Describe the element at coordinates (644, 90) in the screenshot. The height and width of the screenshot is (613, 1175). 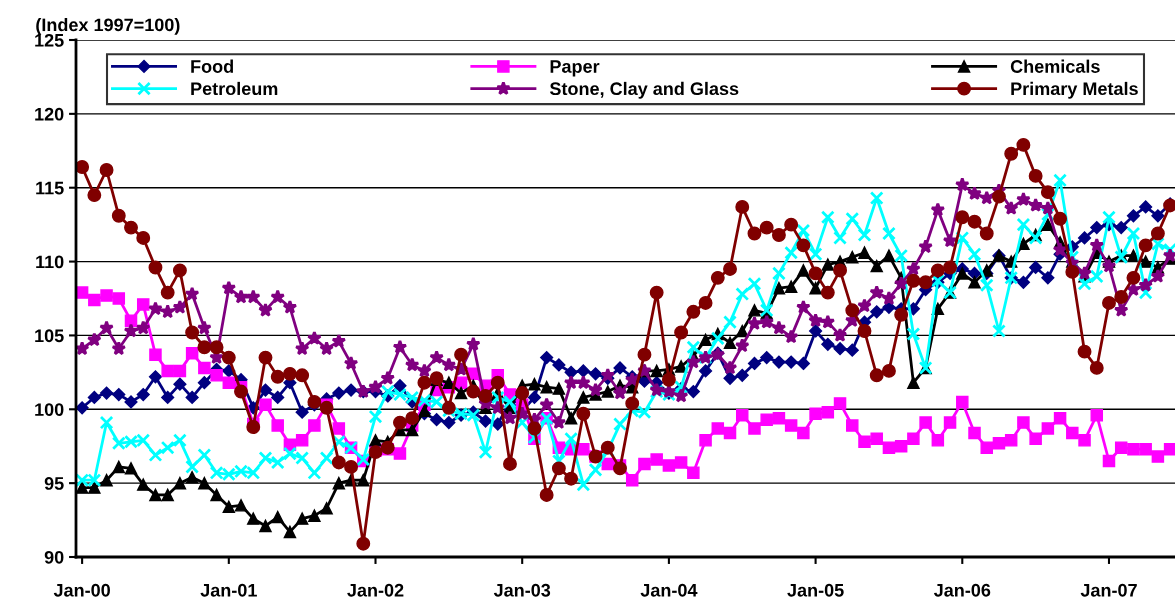
I see `legend-label: Stone, Clay and Glass` at that location.